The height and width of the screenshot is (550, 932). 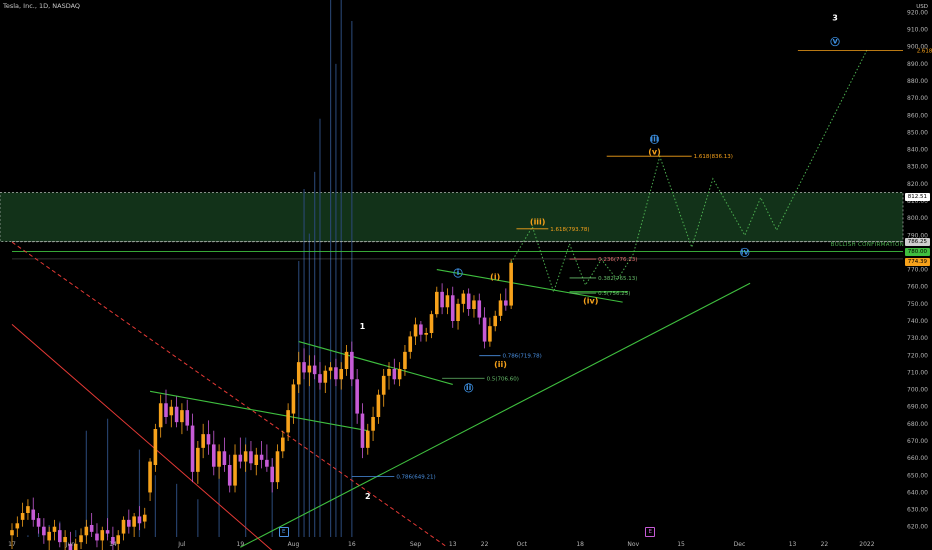 What do you see at coordinates (740, 544) in the screenshot?
I see `x-tick-label: Dec` at bounding box center [740, 544].